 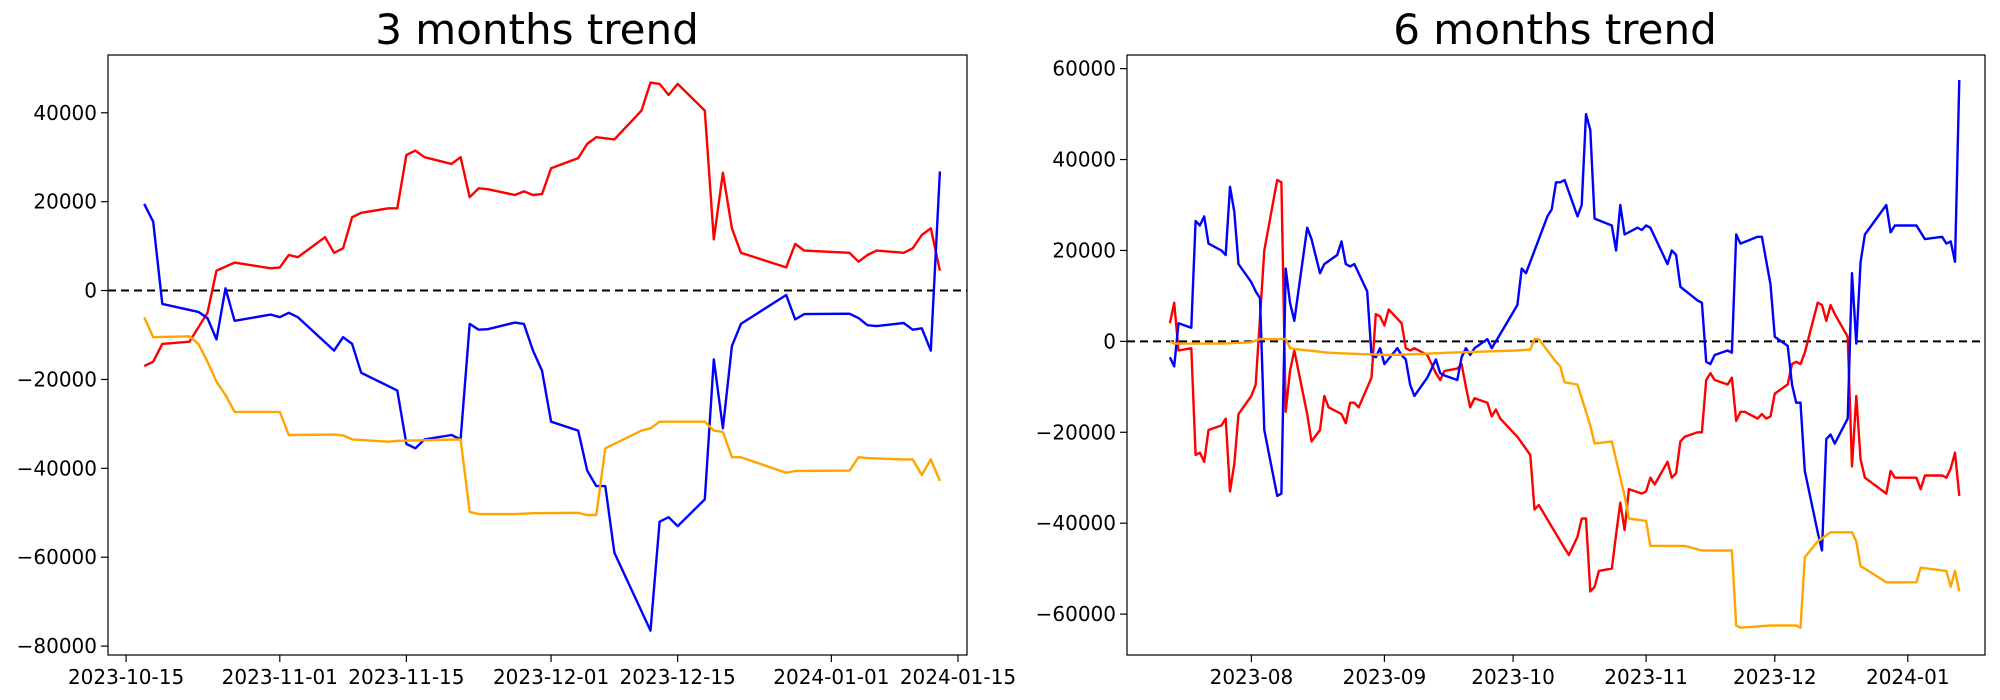 I want to click on chart-title: 3 months trend, so click(x=537, y=29).